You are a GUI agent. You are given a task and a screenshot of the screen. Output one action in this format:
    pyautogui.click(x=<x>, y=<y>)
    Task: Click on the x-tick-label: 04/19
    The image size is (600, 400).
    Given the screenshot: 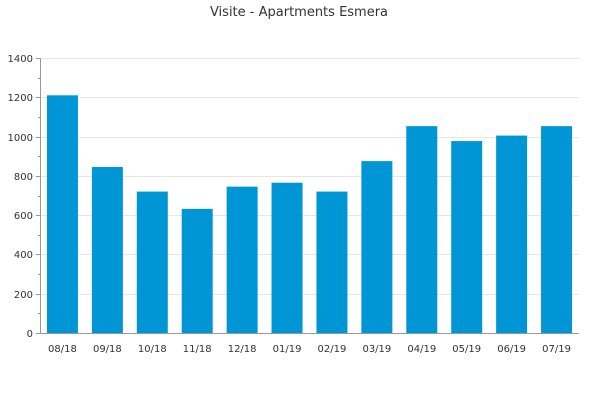 What is the action you would take?
    pyautogui.click(x=421, y=349)
    